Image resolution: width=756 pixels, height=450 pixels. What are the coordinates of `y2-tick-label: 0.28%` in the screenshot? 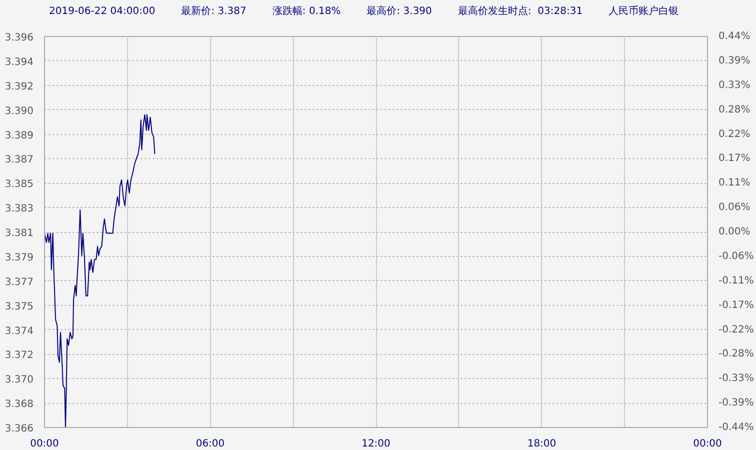 It's located at (734, 110).